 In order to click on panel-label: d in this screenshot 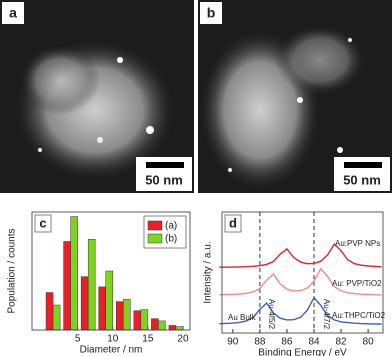, I will do `click(233, 222)`.